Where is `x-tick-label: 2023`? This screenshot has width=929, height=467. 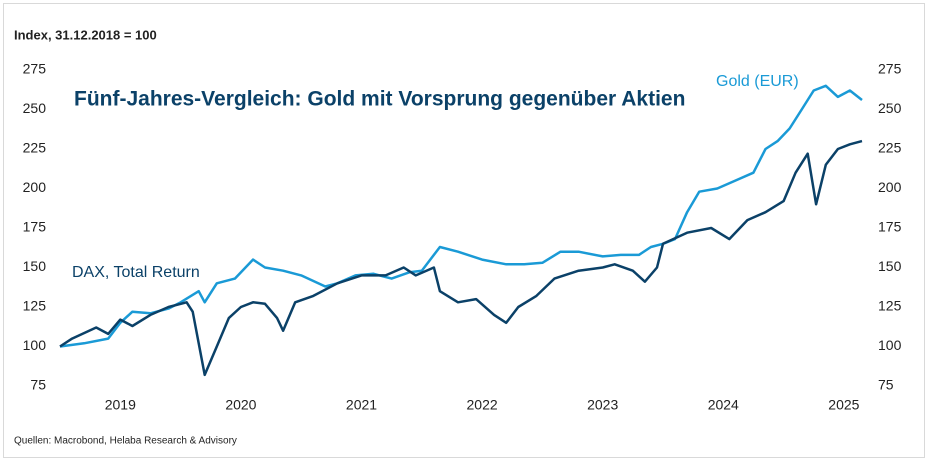 x-tick-label: 2023 is located at coordinates (602, 405).